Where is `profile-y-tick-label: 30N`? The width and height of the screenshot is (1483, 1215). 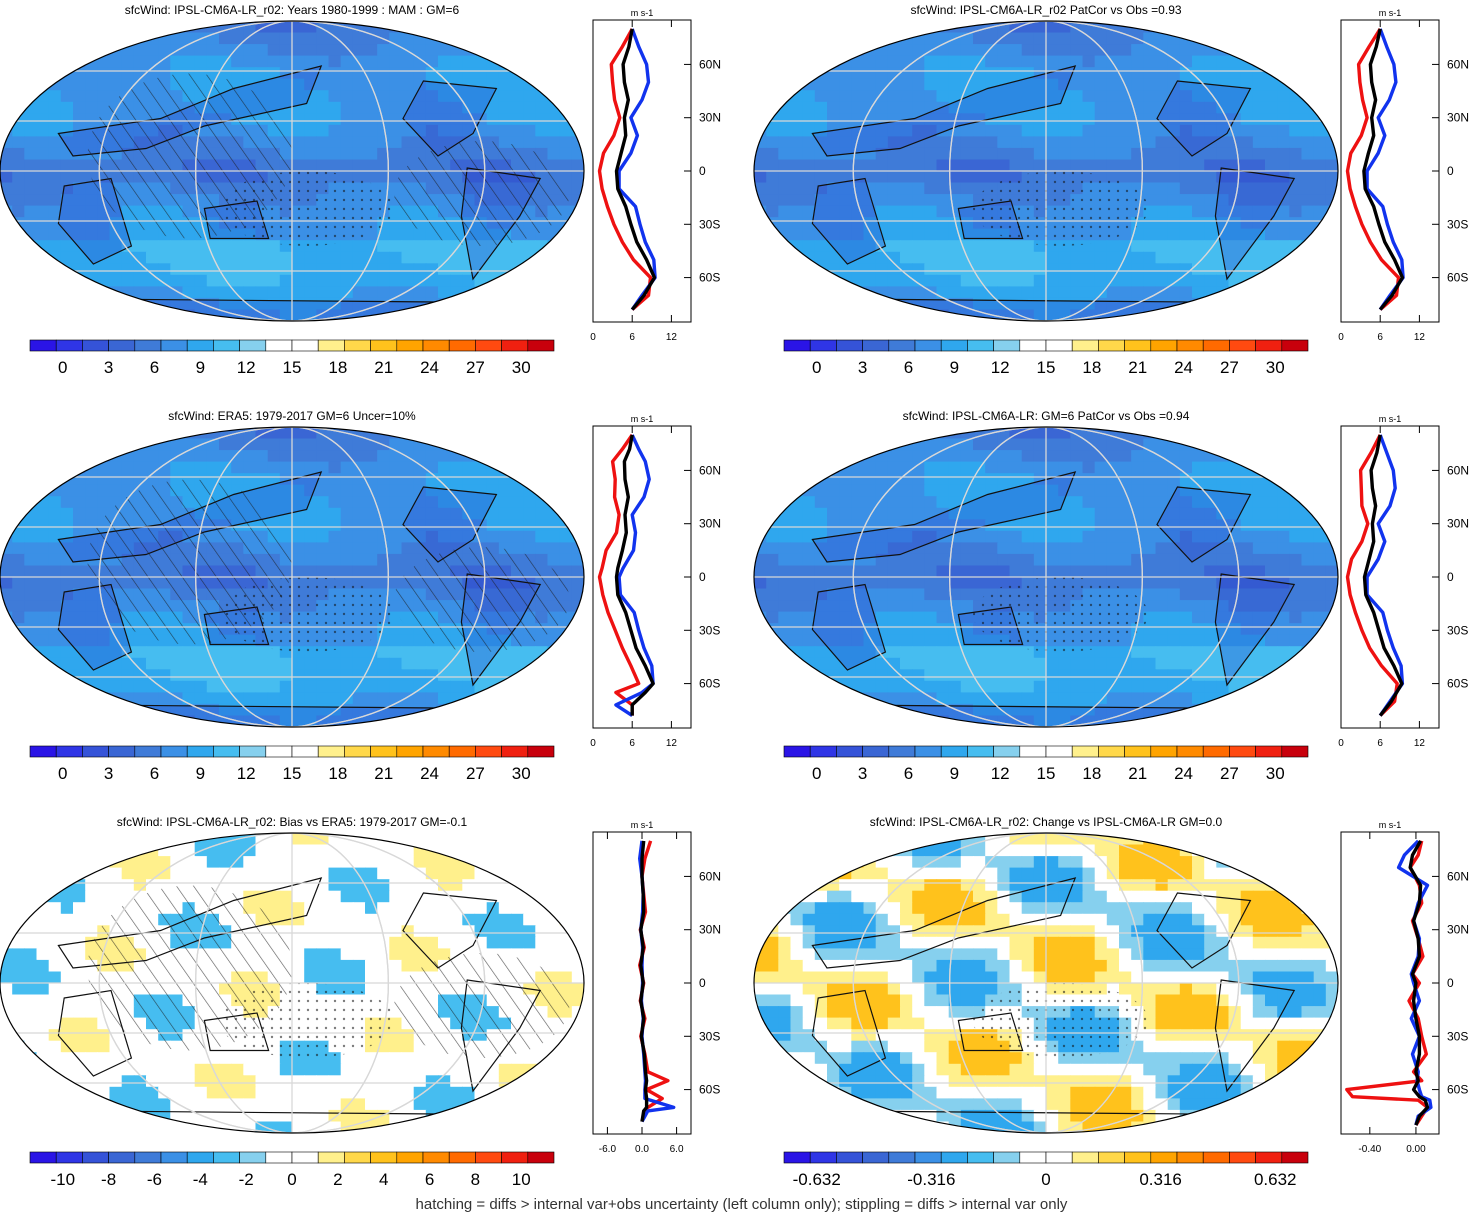
profile-y-tick-label: 30N is located at coordinates (1458, 118).